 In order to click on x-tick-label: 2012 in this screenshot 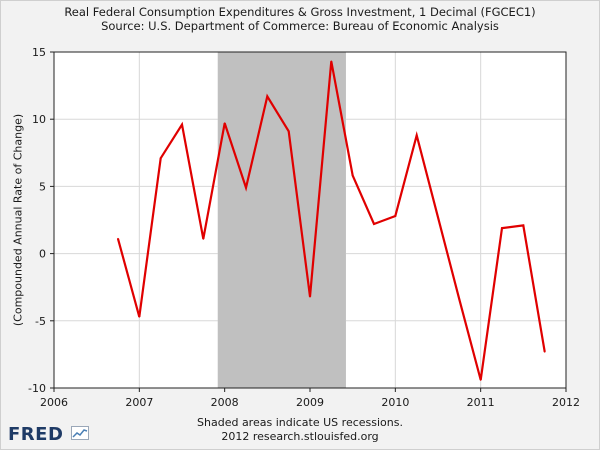, I will do `click(566, 402)`.